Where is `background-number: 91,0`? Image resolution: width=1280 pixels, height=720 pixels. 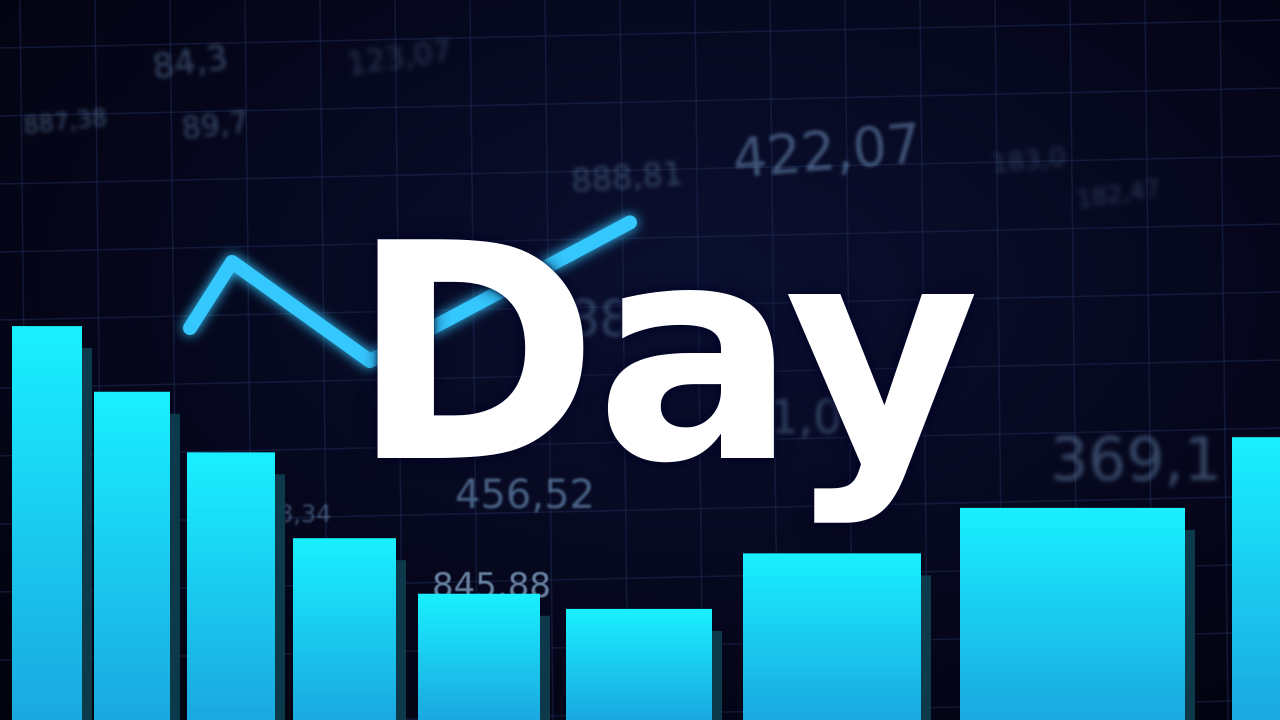 background-number: 91,0 is located at coordinates (791, 417).